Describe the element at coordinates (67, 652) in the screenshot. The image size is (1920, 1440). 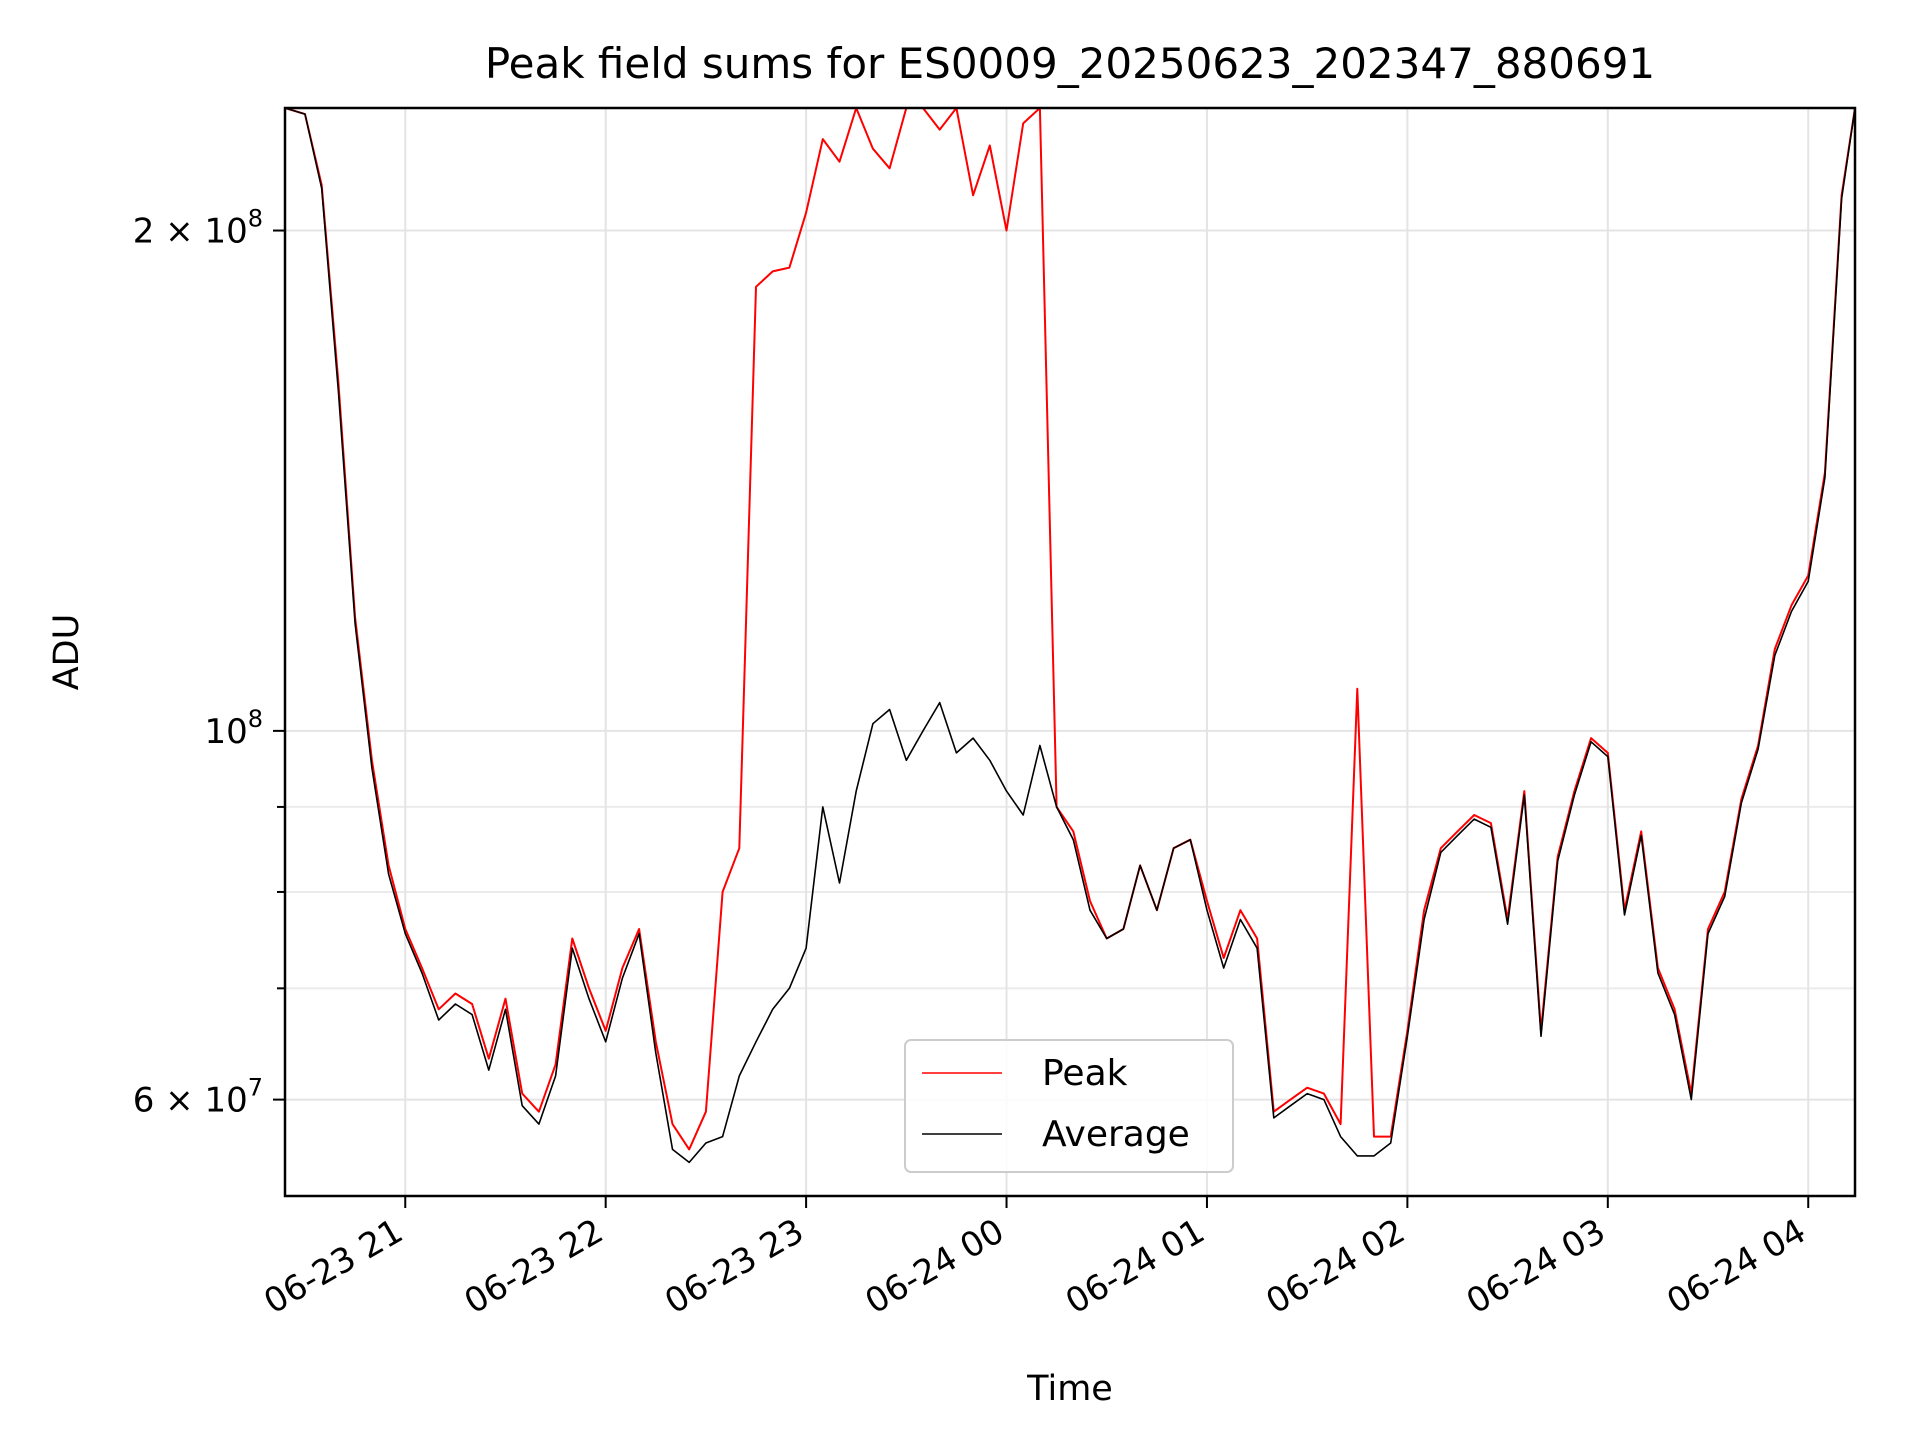
I see `y-axis-label: ADU` at that location.